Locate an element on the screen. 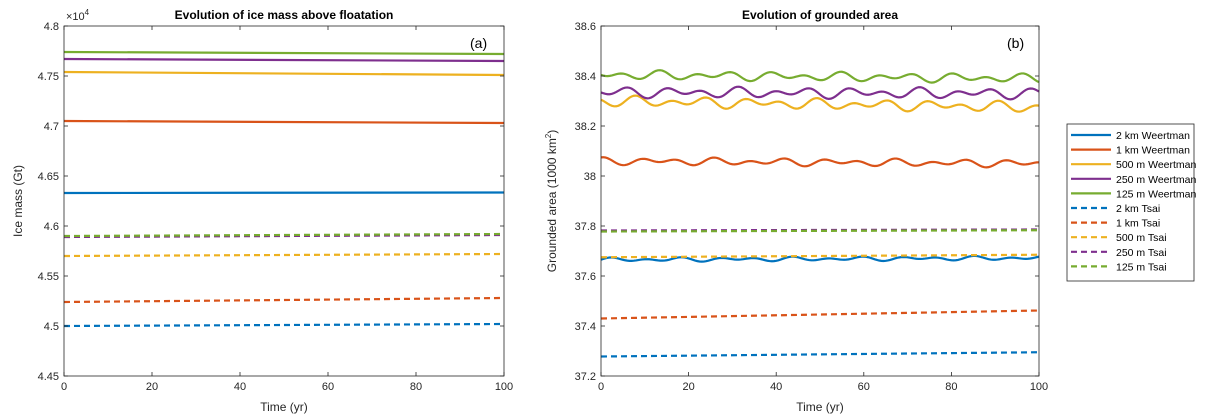 The width and height of the screenshot is (1224, 416). panel-b-xtick-label: 100 is located at coordinates (1039, 387).